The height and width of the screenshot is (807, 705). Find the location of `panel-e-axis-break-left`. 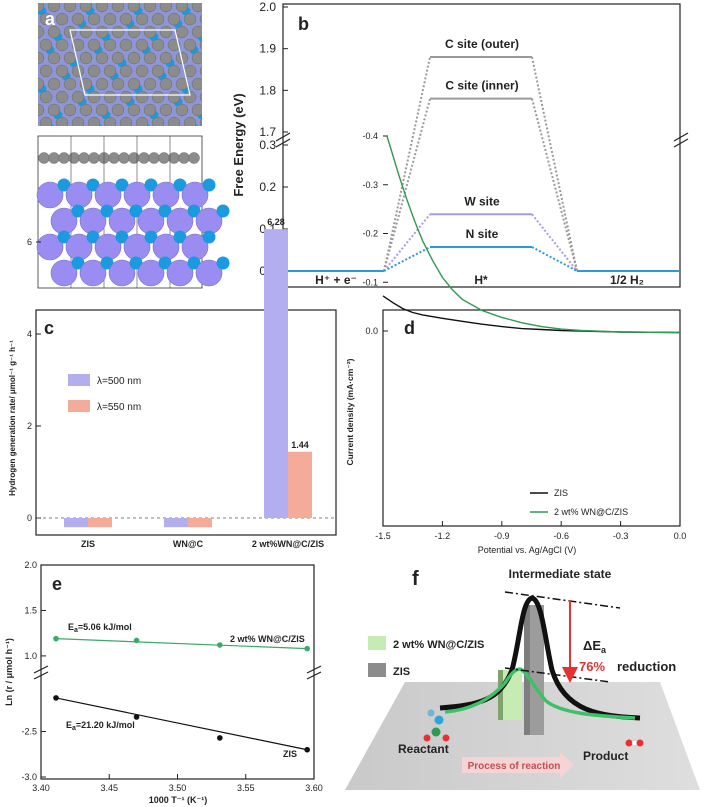

panel-e-axis-break-left is located at coordinates (41, 672).